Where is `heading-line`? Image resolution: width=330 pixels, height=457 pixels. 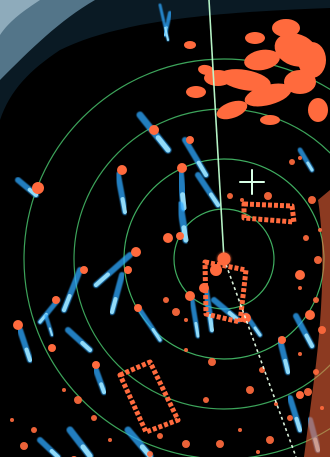 heading-line is located at coordinates (216, 130).